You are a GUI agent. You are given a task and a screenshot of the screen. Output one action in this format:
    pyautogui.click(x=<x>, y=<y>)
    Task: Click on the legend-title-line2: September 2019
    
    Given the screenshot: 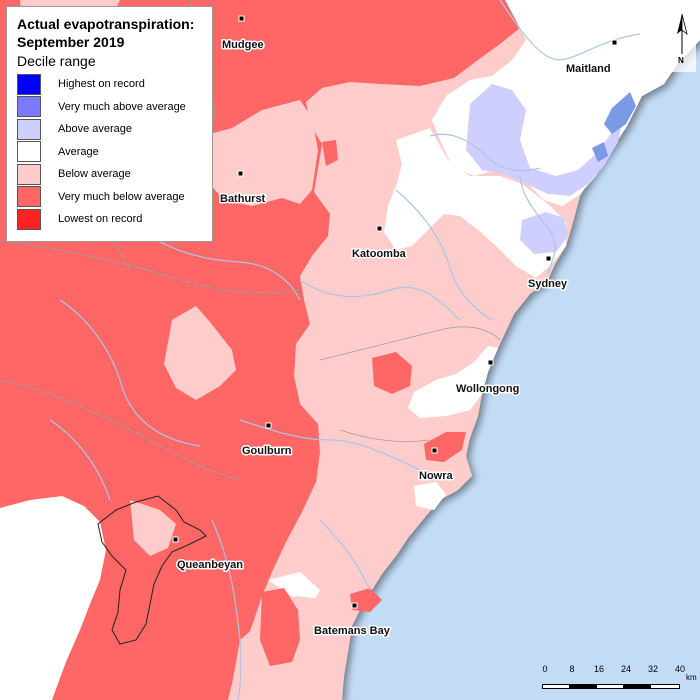 What is the action you would take?
    pyautogui.click(x=71, y=42)
    